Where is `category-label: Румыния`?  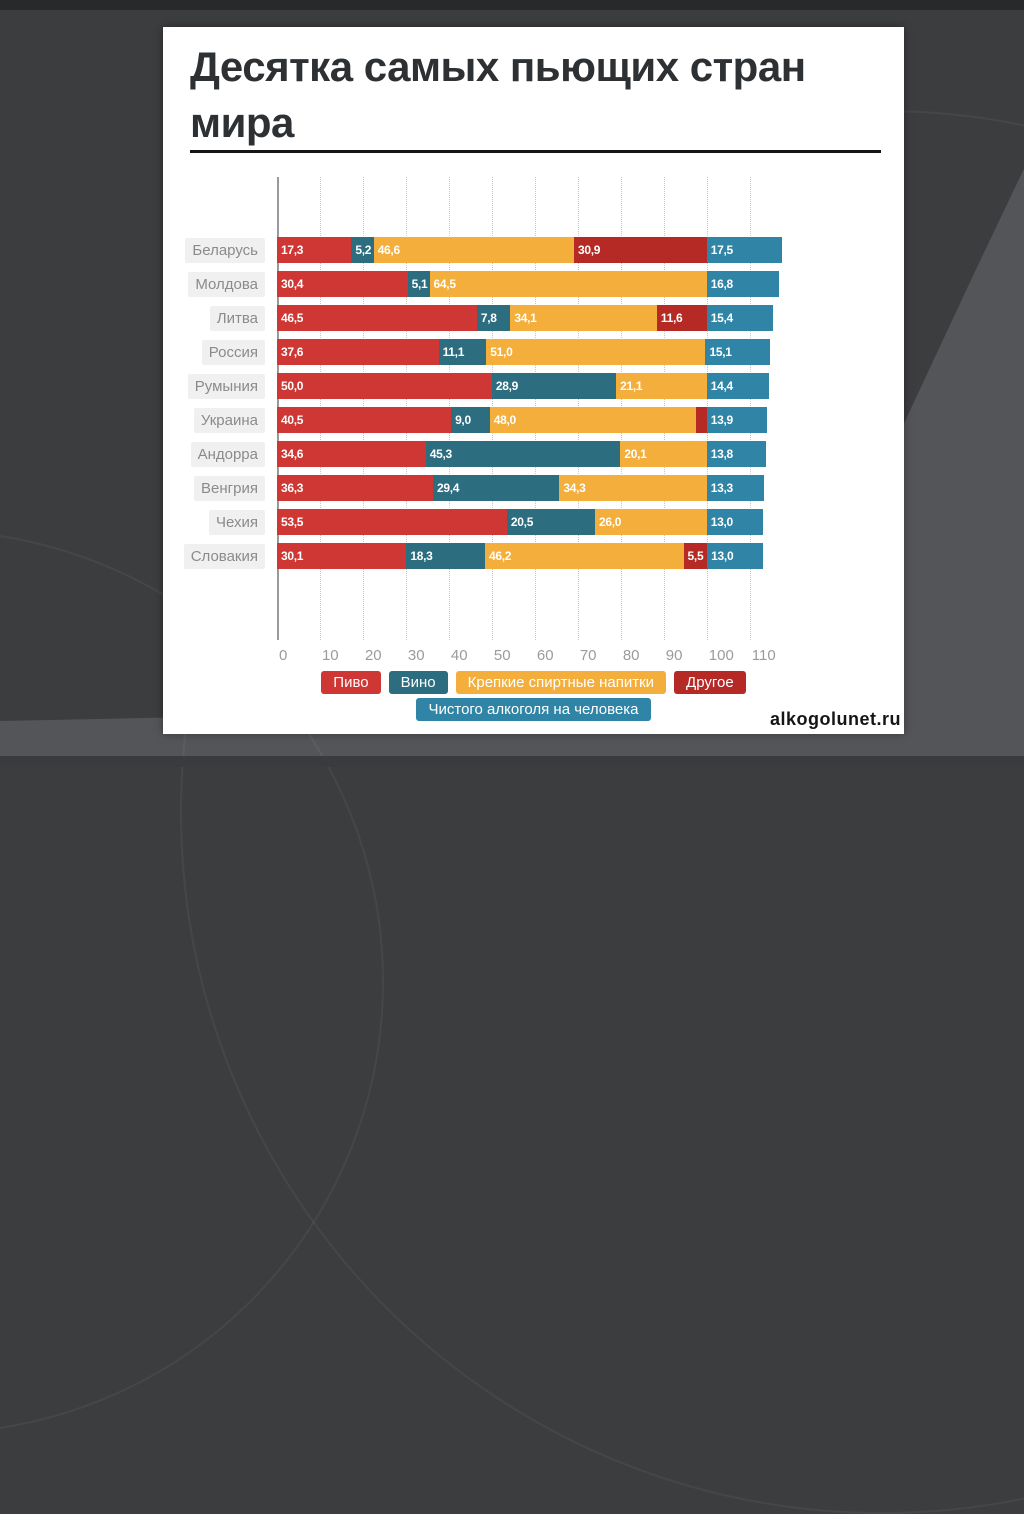 category-label: Румыния is located at coordinates (226, 386).